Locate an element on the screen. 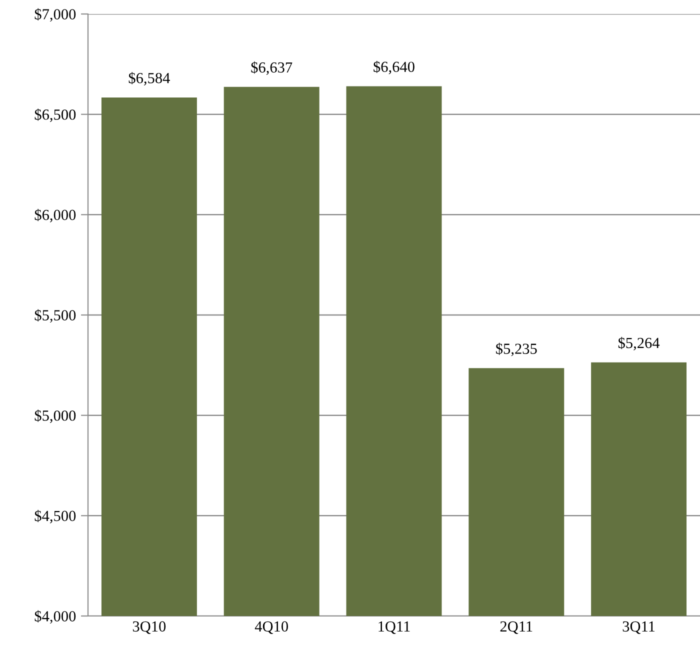 This screenshot has width=700, height=653. y-tick-label: $7,000 is located at coordinates (55, 15).